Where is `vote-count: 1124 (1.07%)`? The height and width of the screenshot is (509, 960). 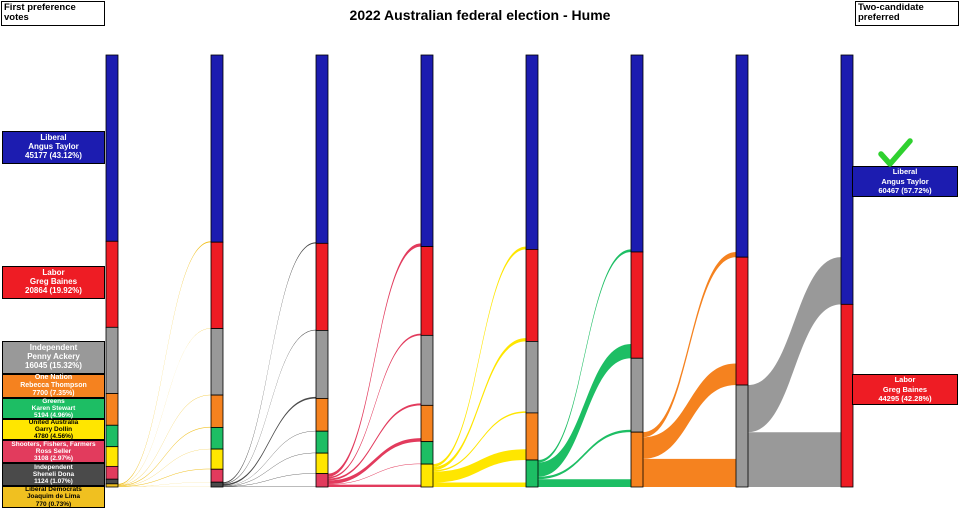
vote-count: 1124 (1.07%) is located at coordinates (53, 482).